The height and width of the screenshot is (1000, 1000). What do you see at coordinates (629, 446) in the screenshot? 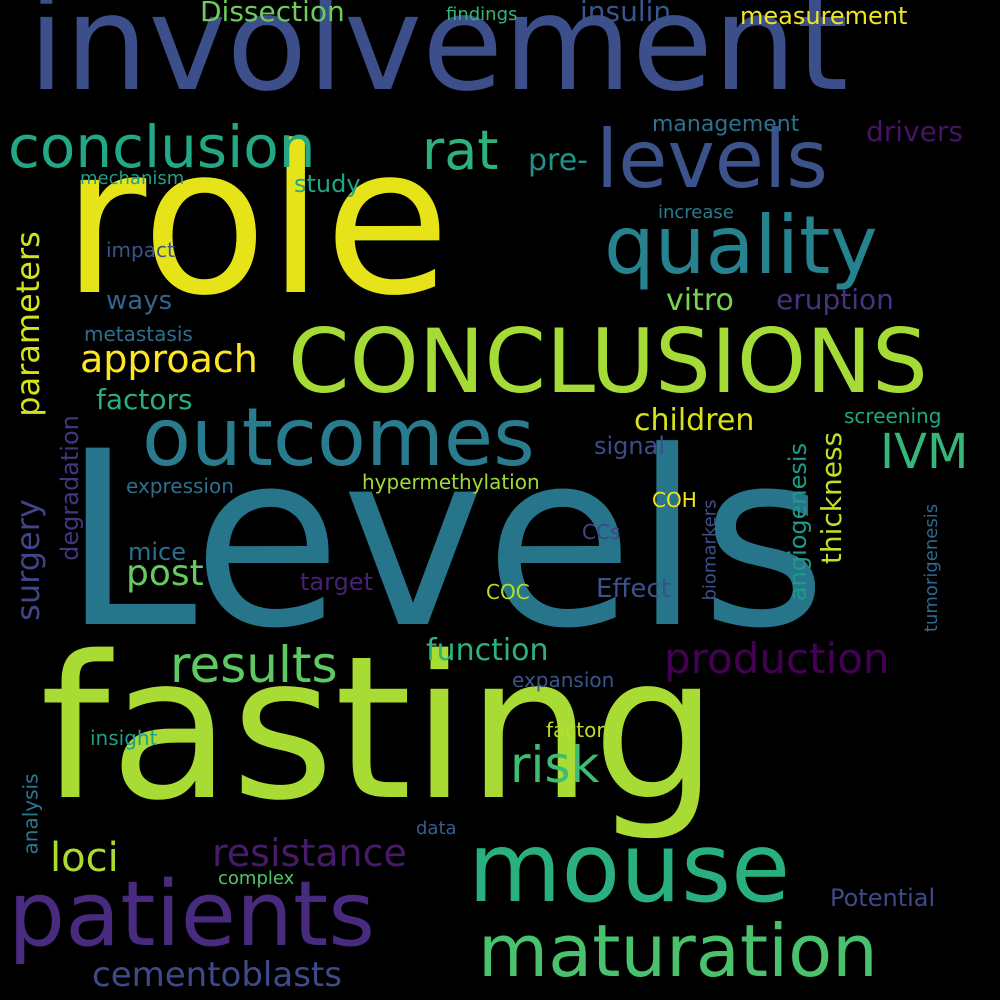
I see `word-signal: signal` at bounding box center [629, 446].